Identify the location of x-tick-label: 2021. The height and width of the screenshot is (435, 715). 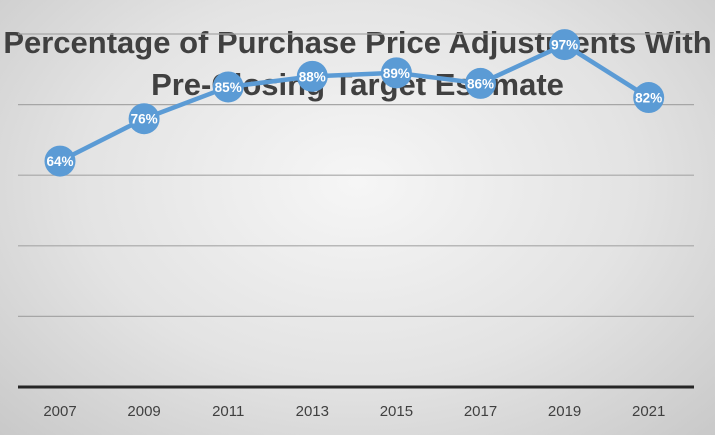
(648, 411).